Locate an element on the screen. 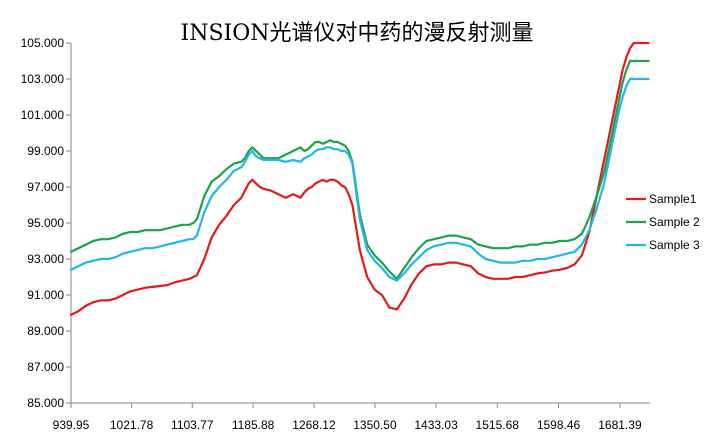 The width and height of the screenshot is (715, 447). y-tick-label: 93.000 is located at coordinates (45, 259).